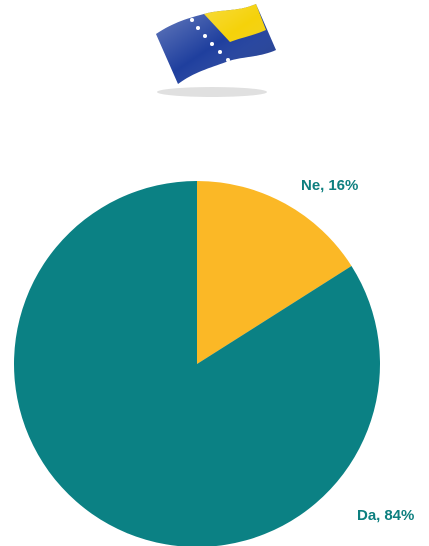 This screenshot has width=429, height=546. I want to click on slice-label-da: Da, 84%, so click(385, 515).